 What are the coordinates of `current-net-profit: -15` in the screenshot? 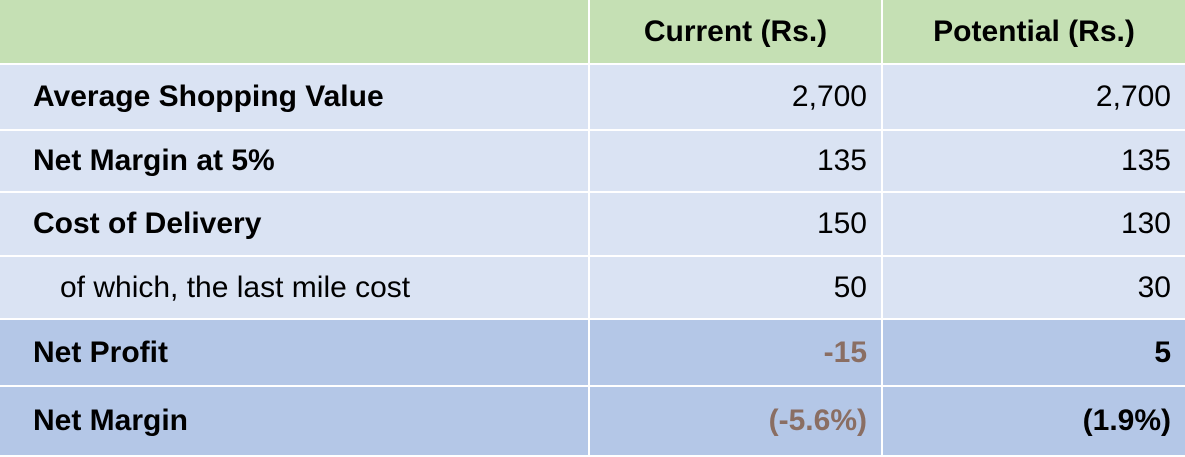 It's located at (736, 353).